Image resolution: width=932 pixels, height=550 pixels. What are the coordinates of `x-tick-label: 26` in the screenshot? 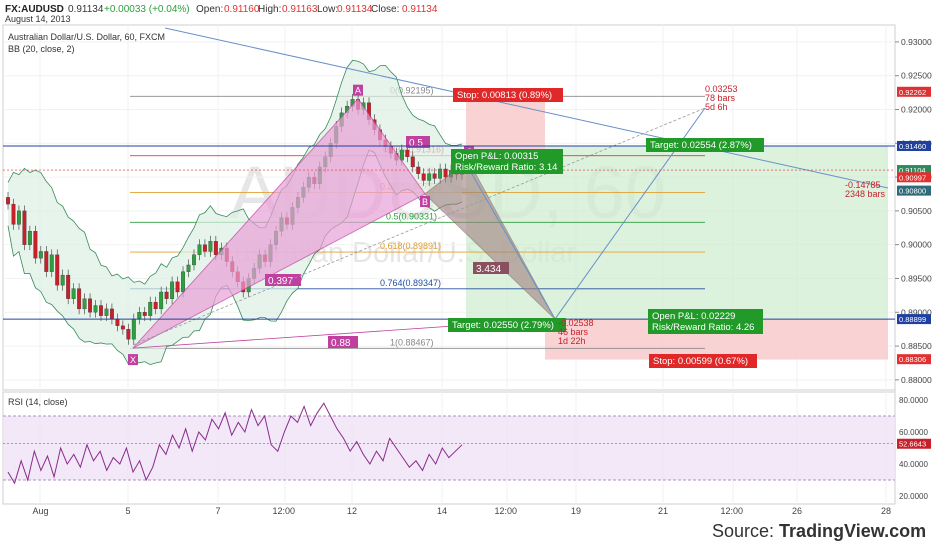 It's located at (797, 511).